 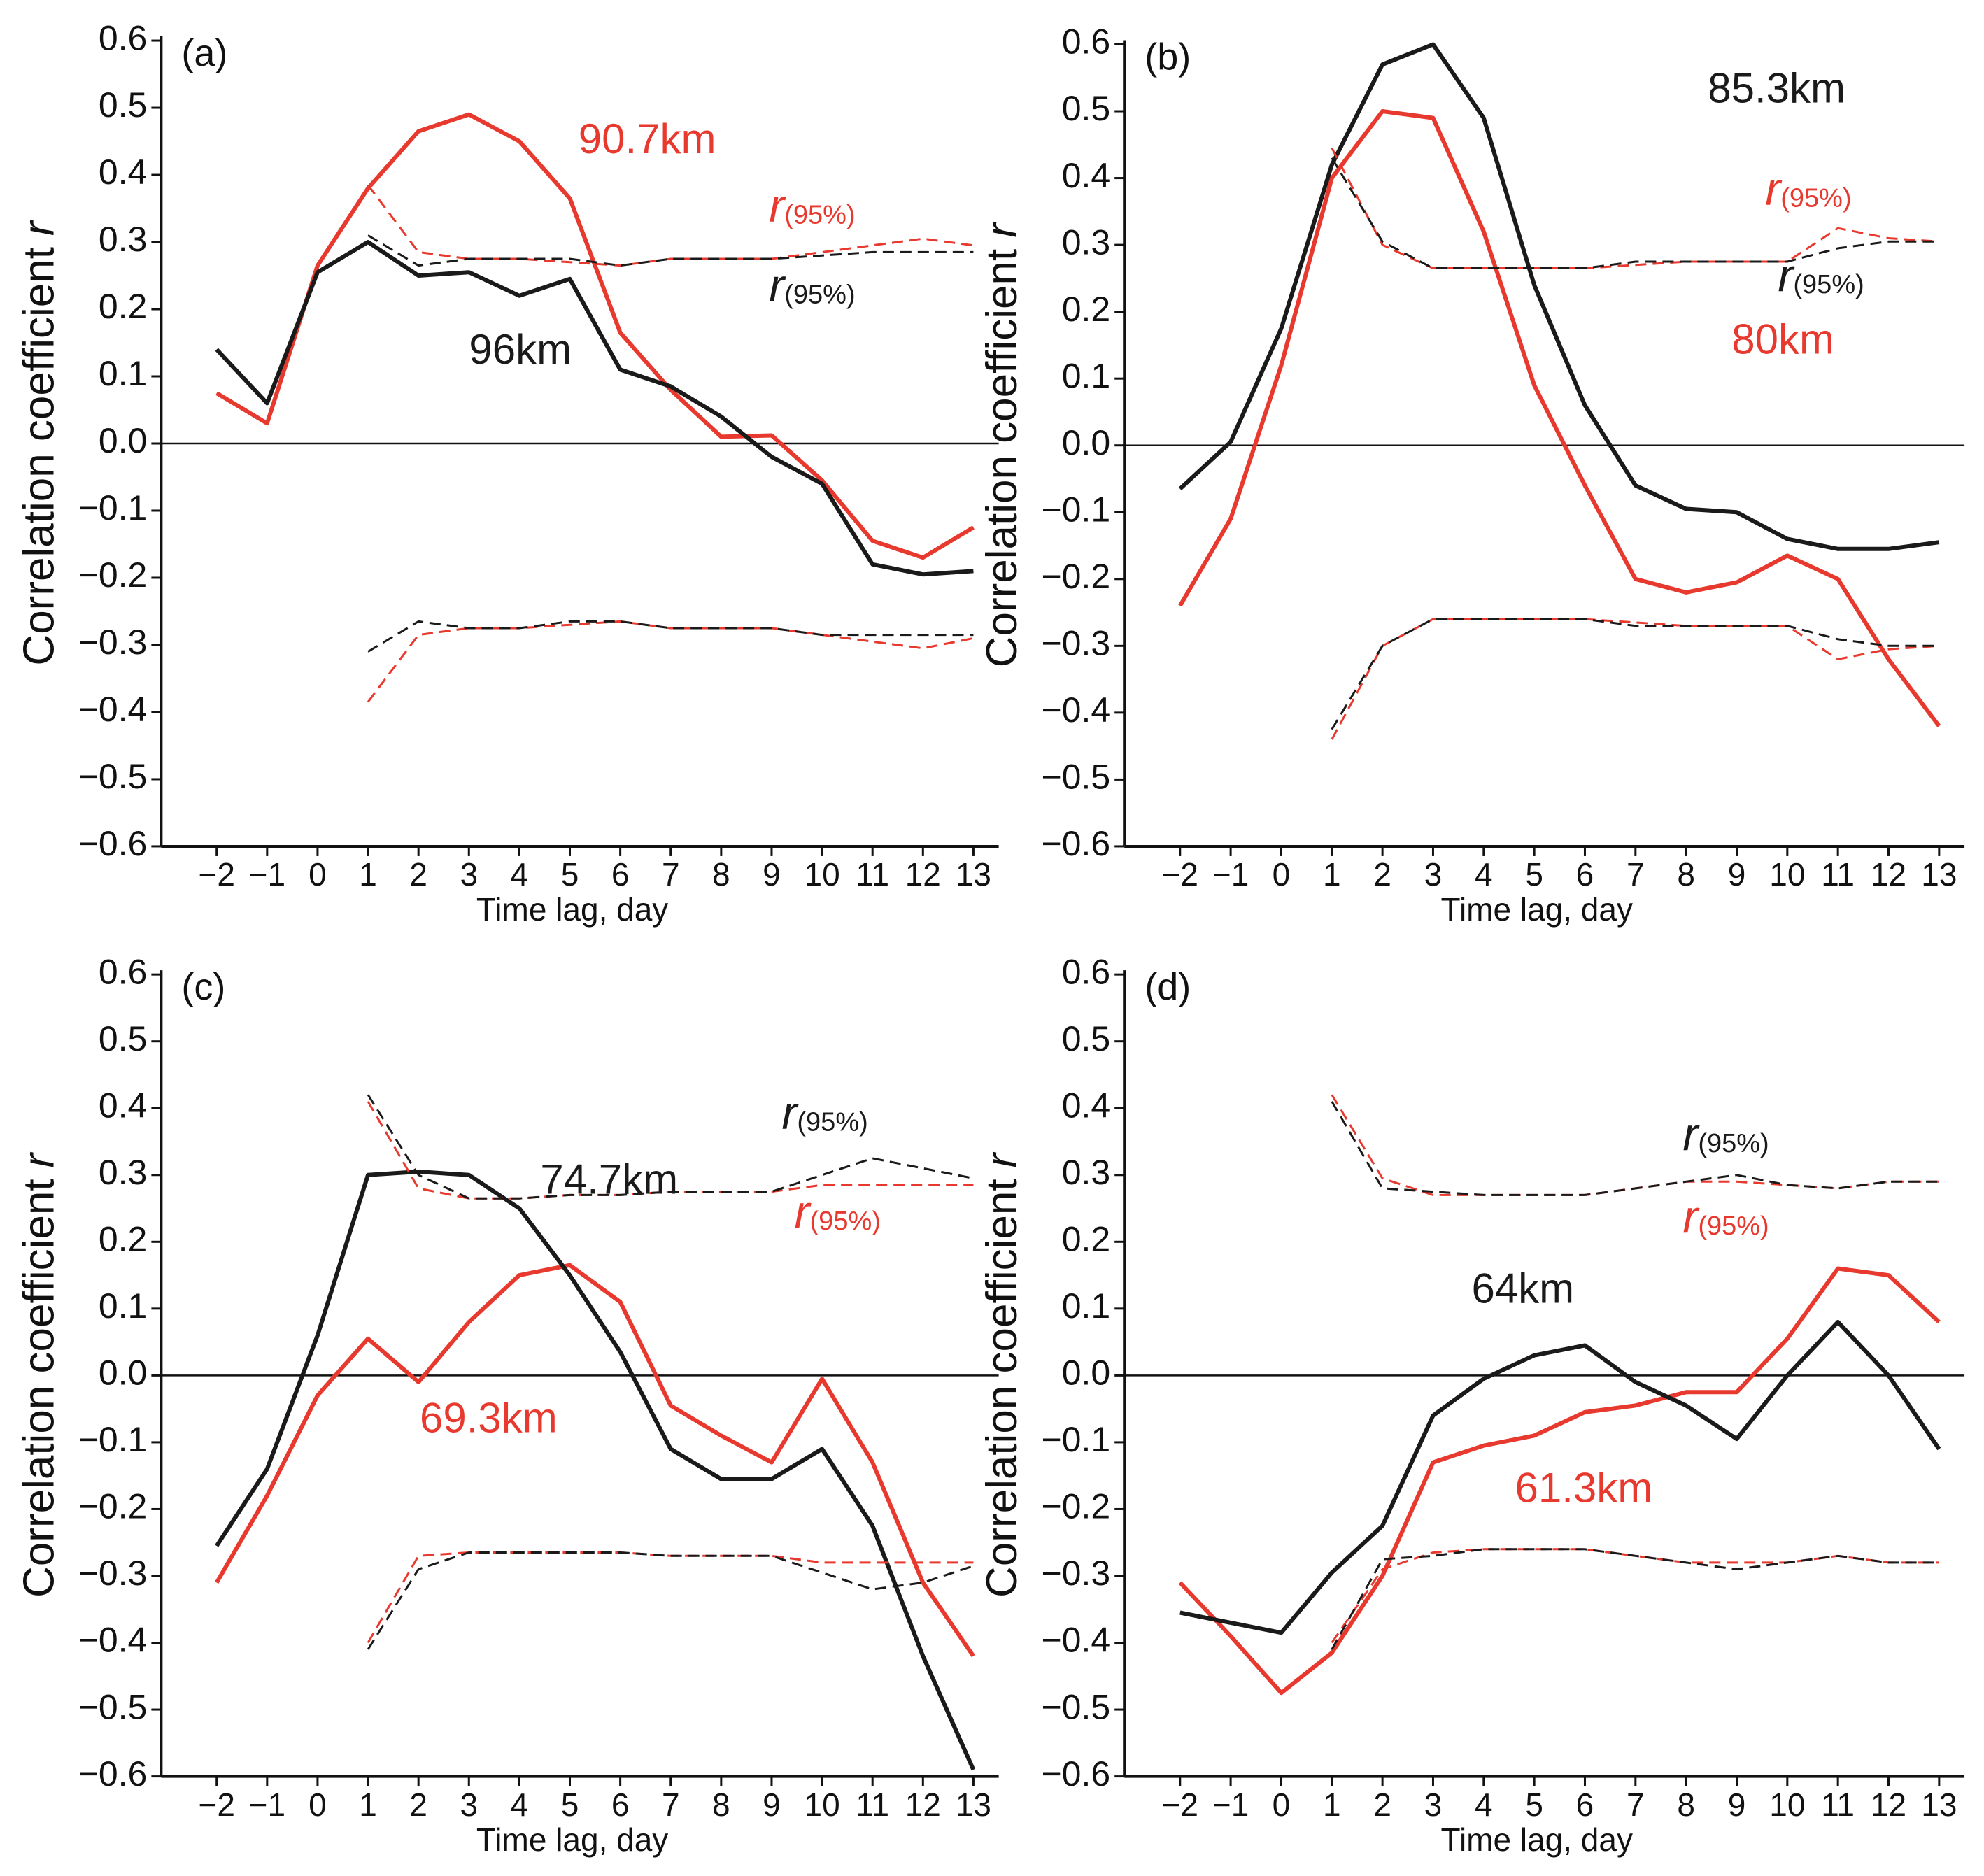 I want to click on panel-title: (b), so click(x=1168, y=57).